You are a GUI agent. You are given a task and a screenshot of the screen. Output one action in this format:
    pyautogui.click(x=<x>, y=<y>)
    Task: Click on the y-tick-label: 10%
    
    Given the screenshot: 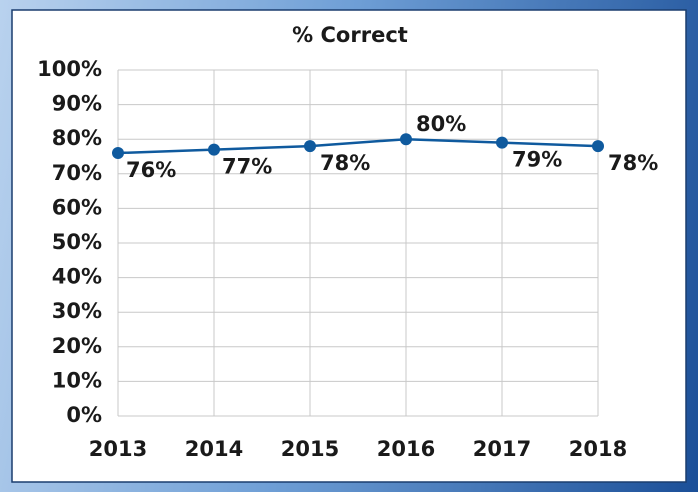 What is the action you would take?
    pyautogui.click(x=77, y=380)
    